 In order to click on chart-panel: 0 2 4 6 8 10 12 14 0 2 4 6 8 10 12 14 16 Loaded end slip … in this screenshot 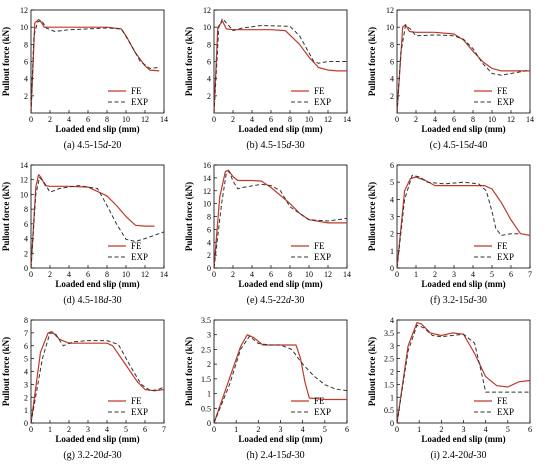, I will do `click(275, 234)`.